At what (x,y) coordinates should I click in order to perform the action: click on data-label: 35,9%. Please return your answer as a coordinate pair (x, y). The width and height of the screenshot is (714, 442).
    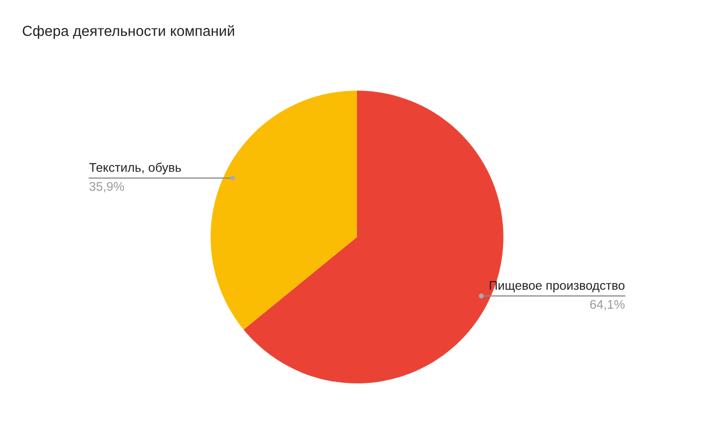
    Looking at the image, I should click on (106, 187).